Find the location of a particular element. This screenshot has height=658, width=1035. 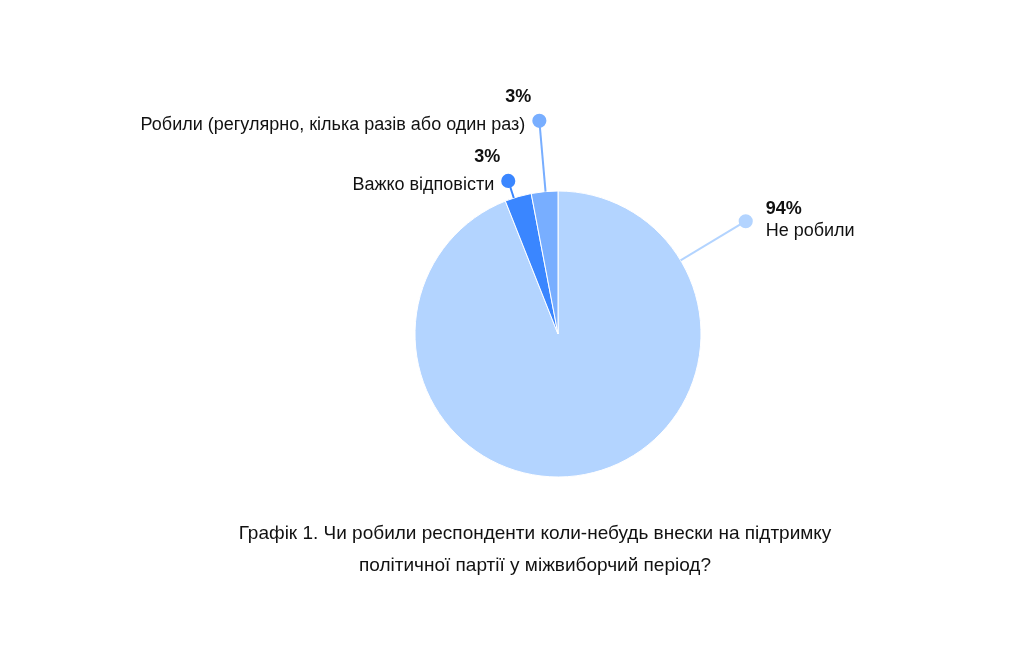

text: Графік 1. Чи робили респонденти коли-небудь внески на підтримку політичної партії у міжвиборчий період? is located at coordinates (535, 548).